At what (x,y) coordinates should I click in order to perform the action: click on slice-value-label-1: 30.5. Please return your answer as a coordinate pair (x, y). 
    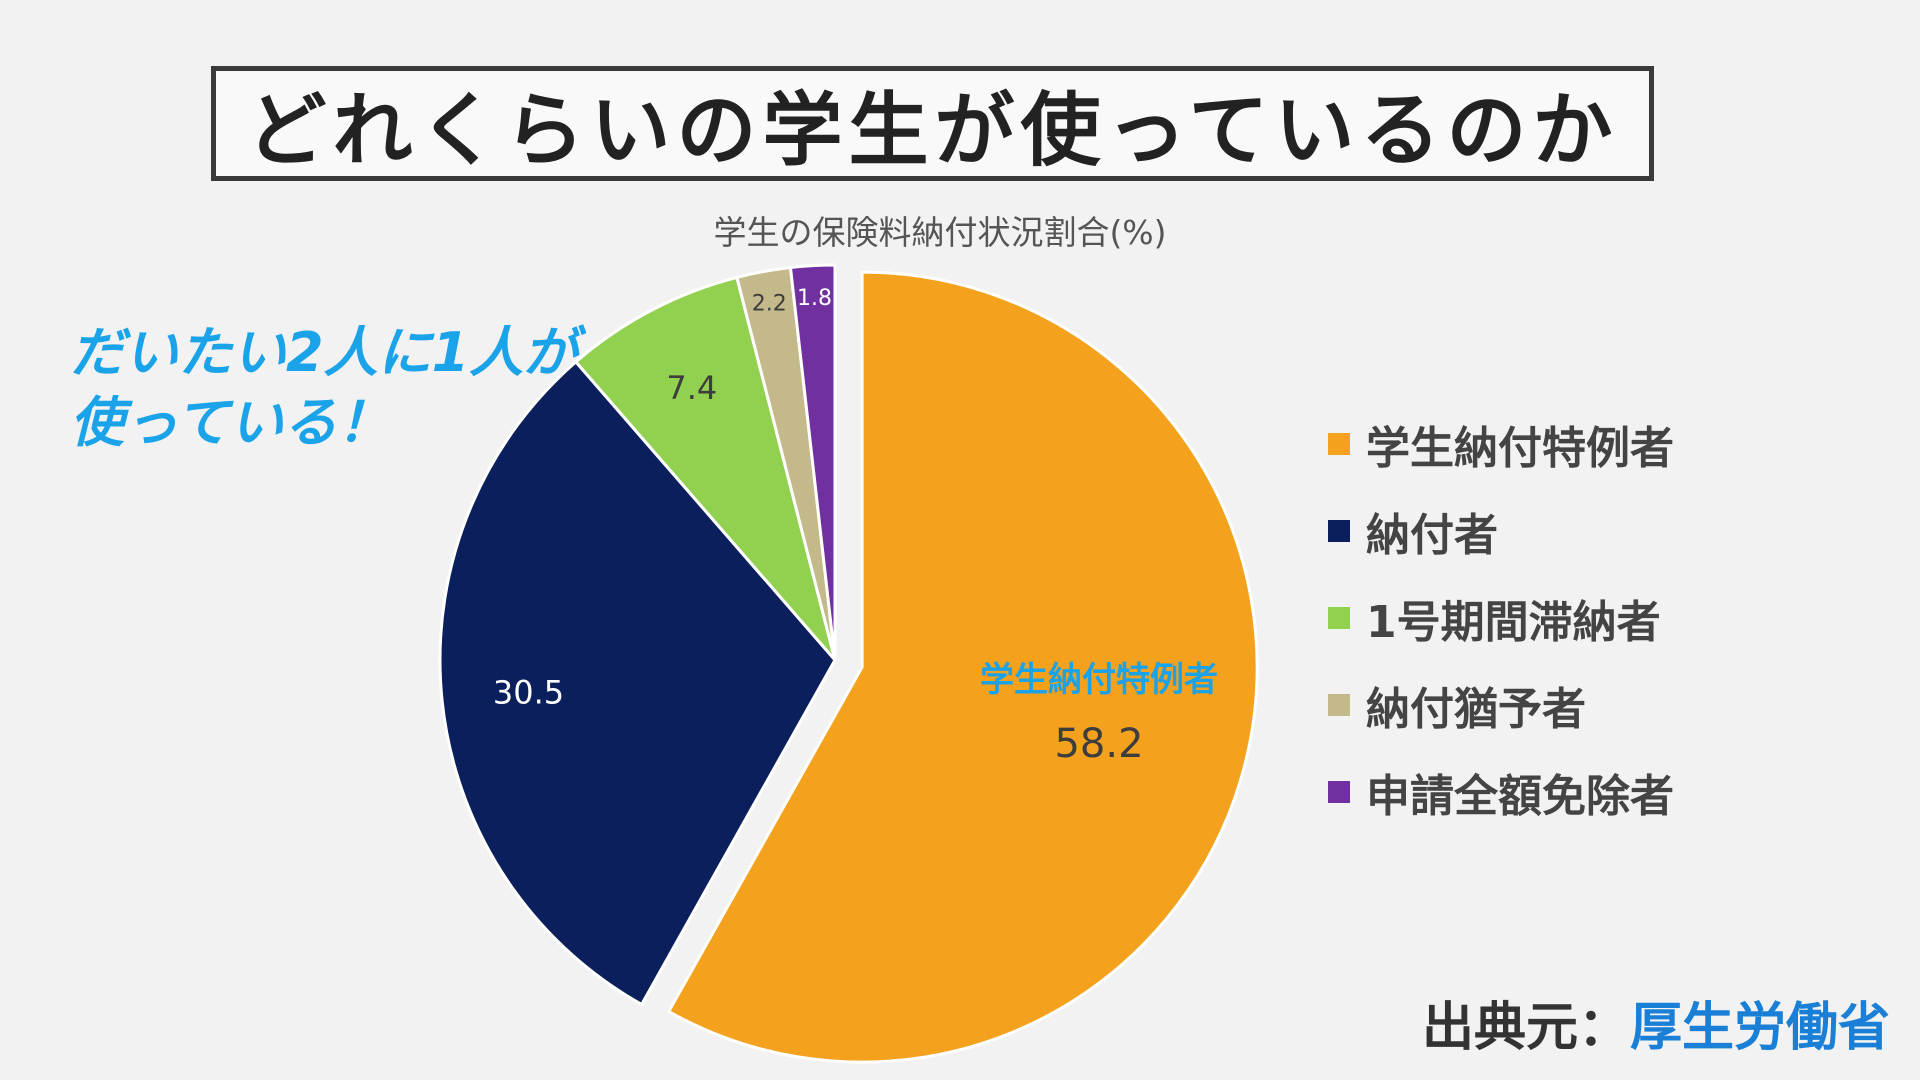
    Looking at the image, I should click on (528, 692).